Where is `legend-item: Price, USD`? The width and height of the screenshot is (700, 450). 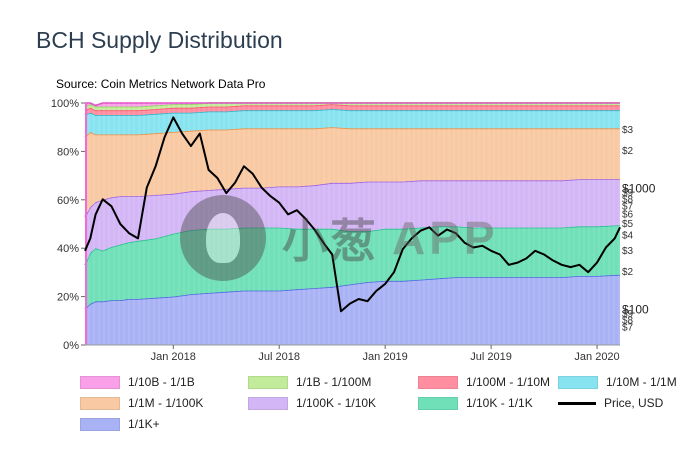
legend-item: Price, USD is located at coordinates (610, 403).